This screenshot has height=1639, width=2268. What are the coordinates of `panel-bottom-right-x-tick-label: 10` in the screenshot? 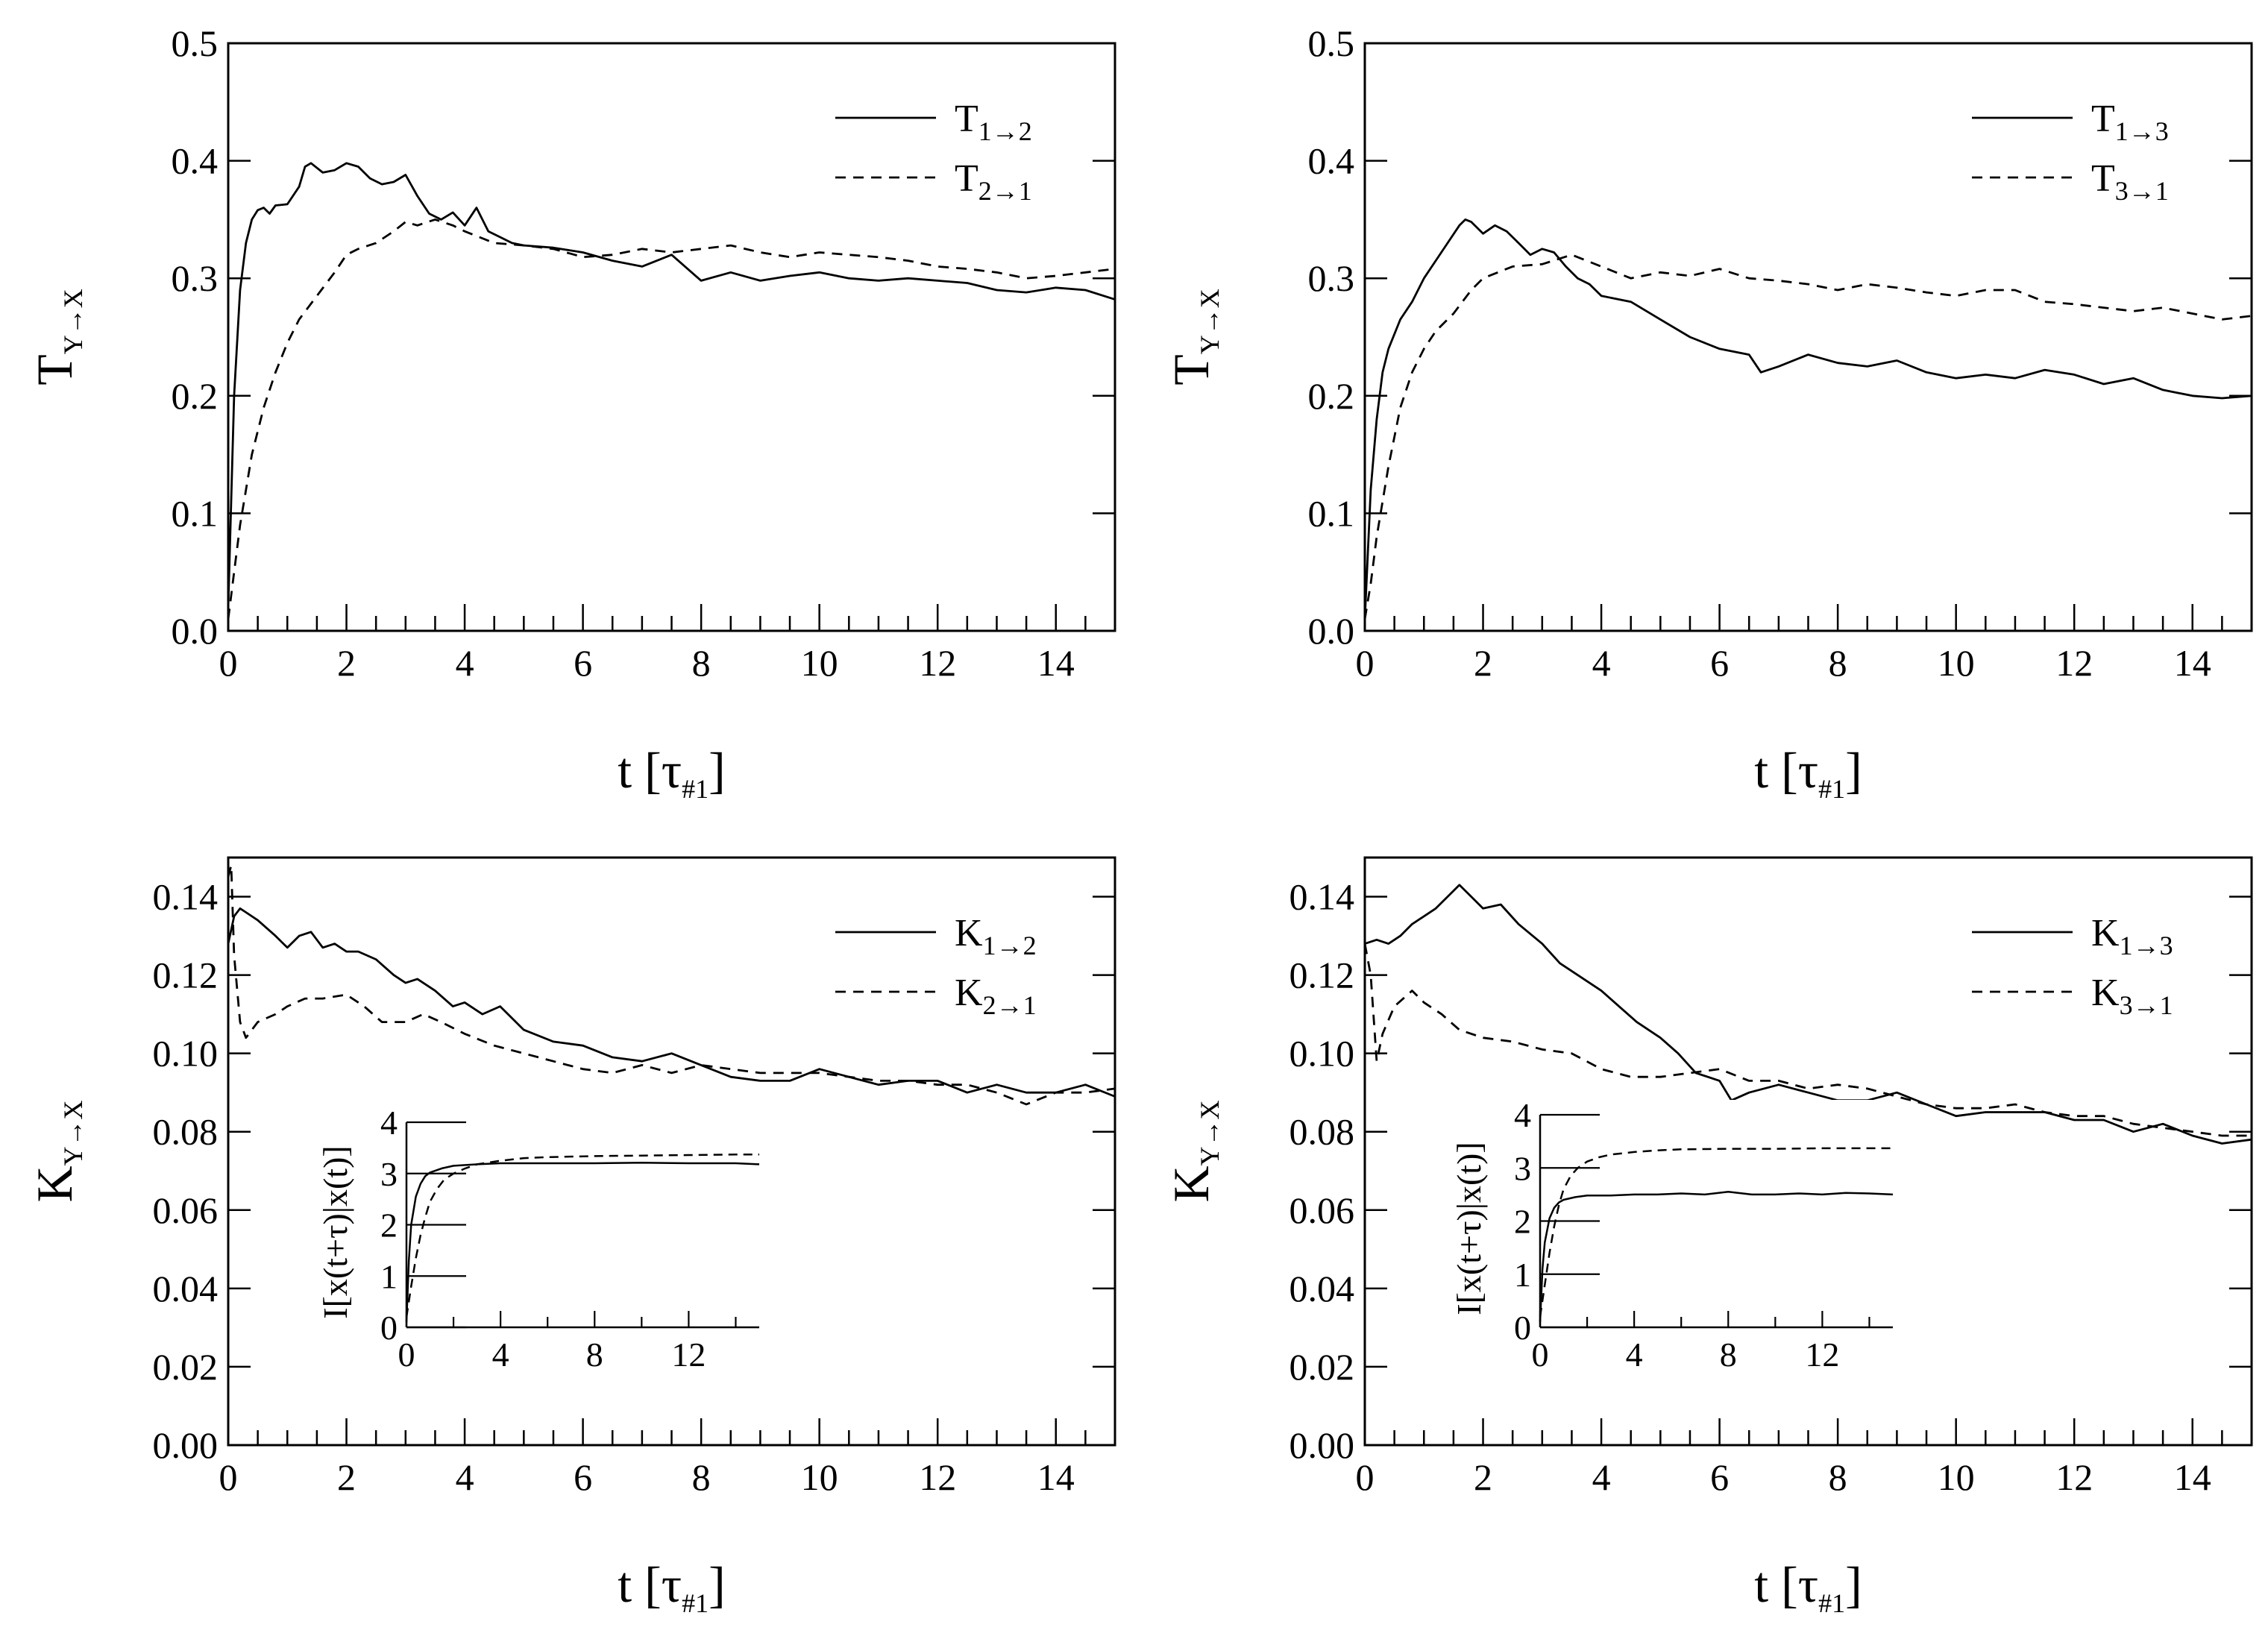 It's located at (1957, 1477).